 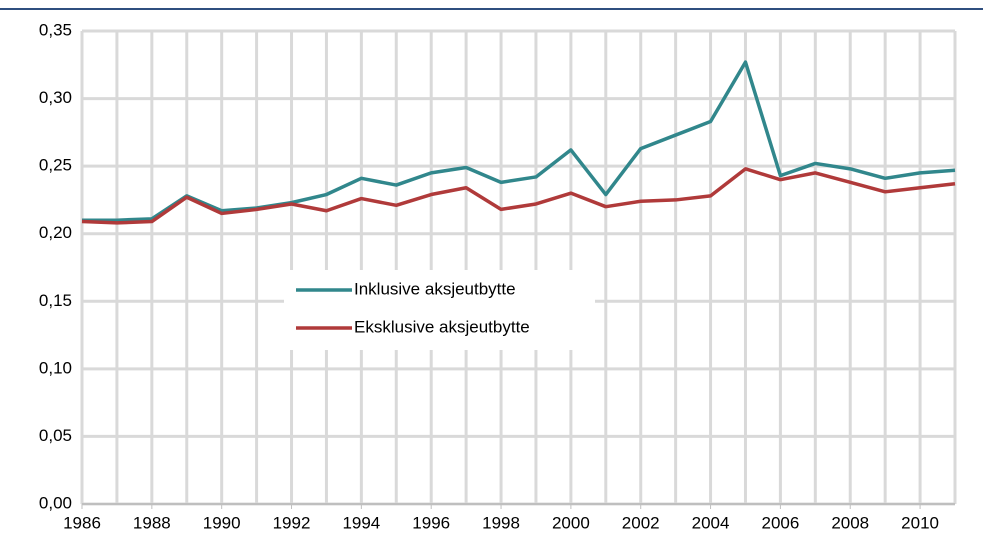 I want to click on x-tick-label: 2004, so click(x=711, y=522).